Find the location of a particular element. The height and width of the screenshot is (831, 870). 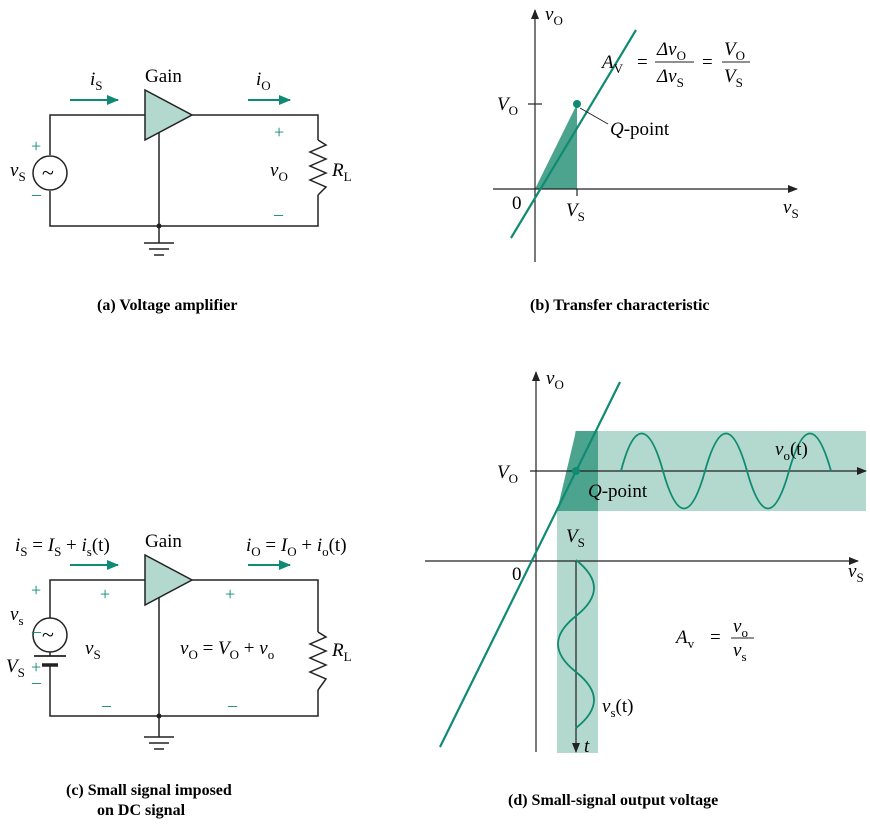

frac1-numerator: ΔvO is located at coordinates (671, 51).